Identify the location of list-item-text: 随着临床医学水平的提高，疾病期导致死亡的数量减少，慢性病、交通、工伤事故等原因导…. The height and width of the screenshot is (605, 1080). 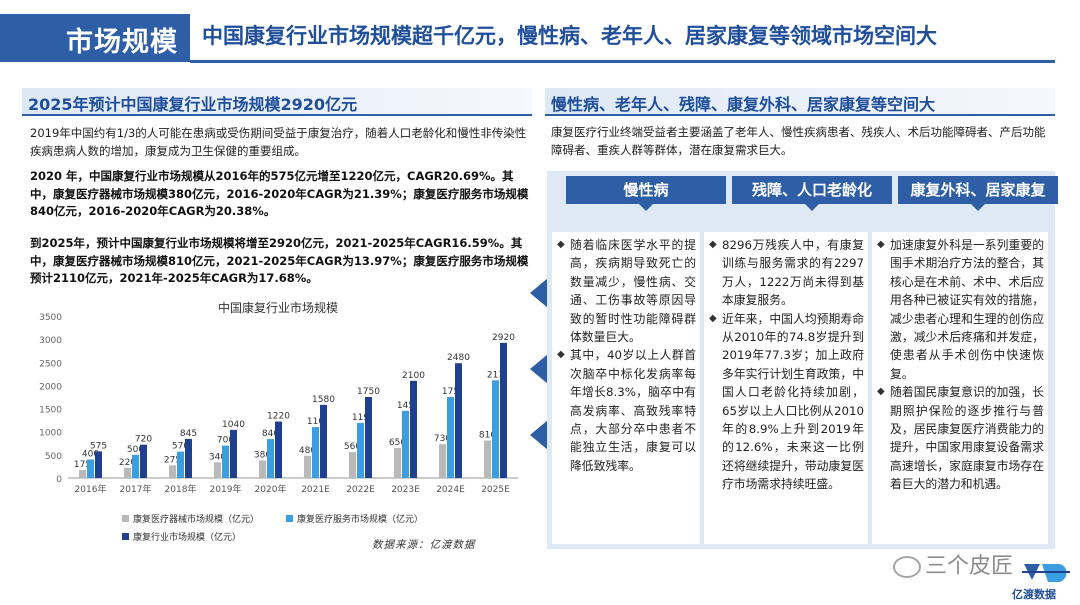
(633, 291).